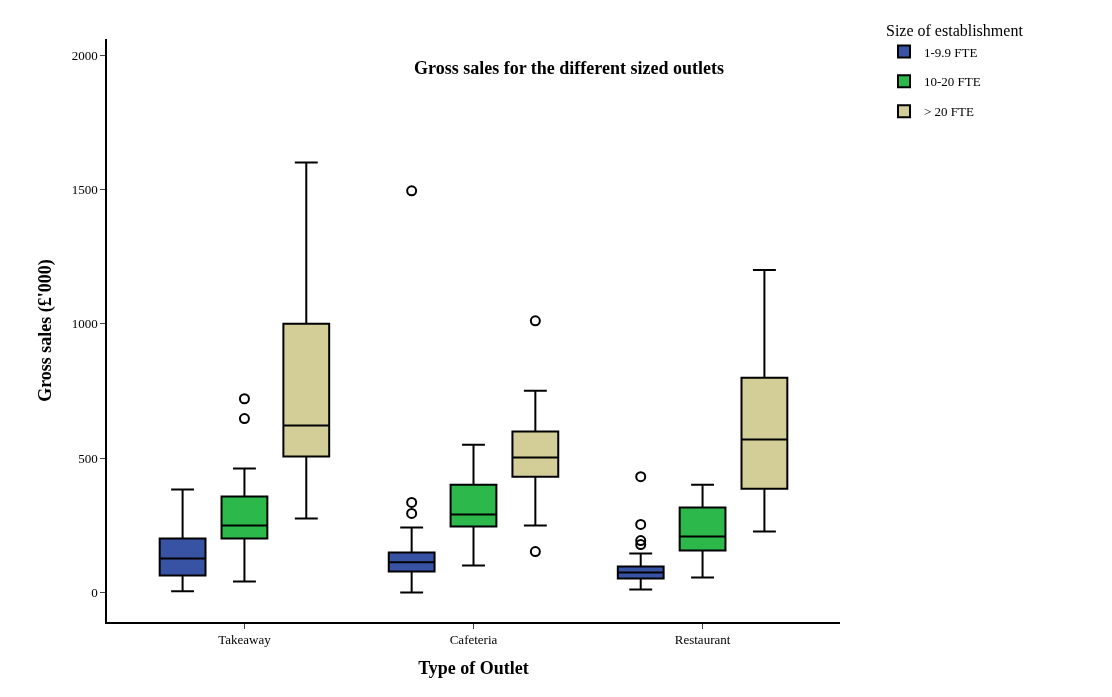  I want to click on y-axis-title: Gross sales (£'000), so click(46, 330).